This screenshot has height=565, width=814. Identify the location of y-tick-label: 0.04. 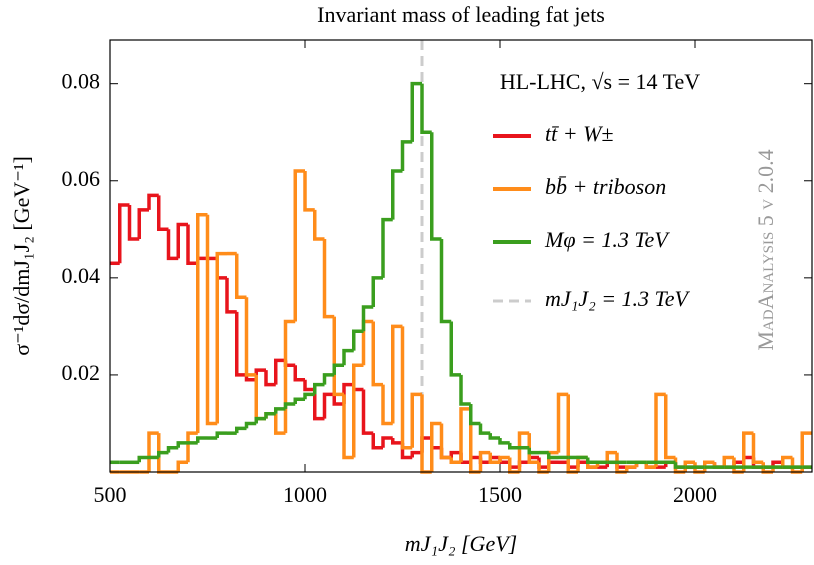
(81, 275).